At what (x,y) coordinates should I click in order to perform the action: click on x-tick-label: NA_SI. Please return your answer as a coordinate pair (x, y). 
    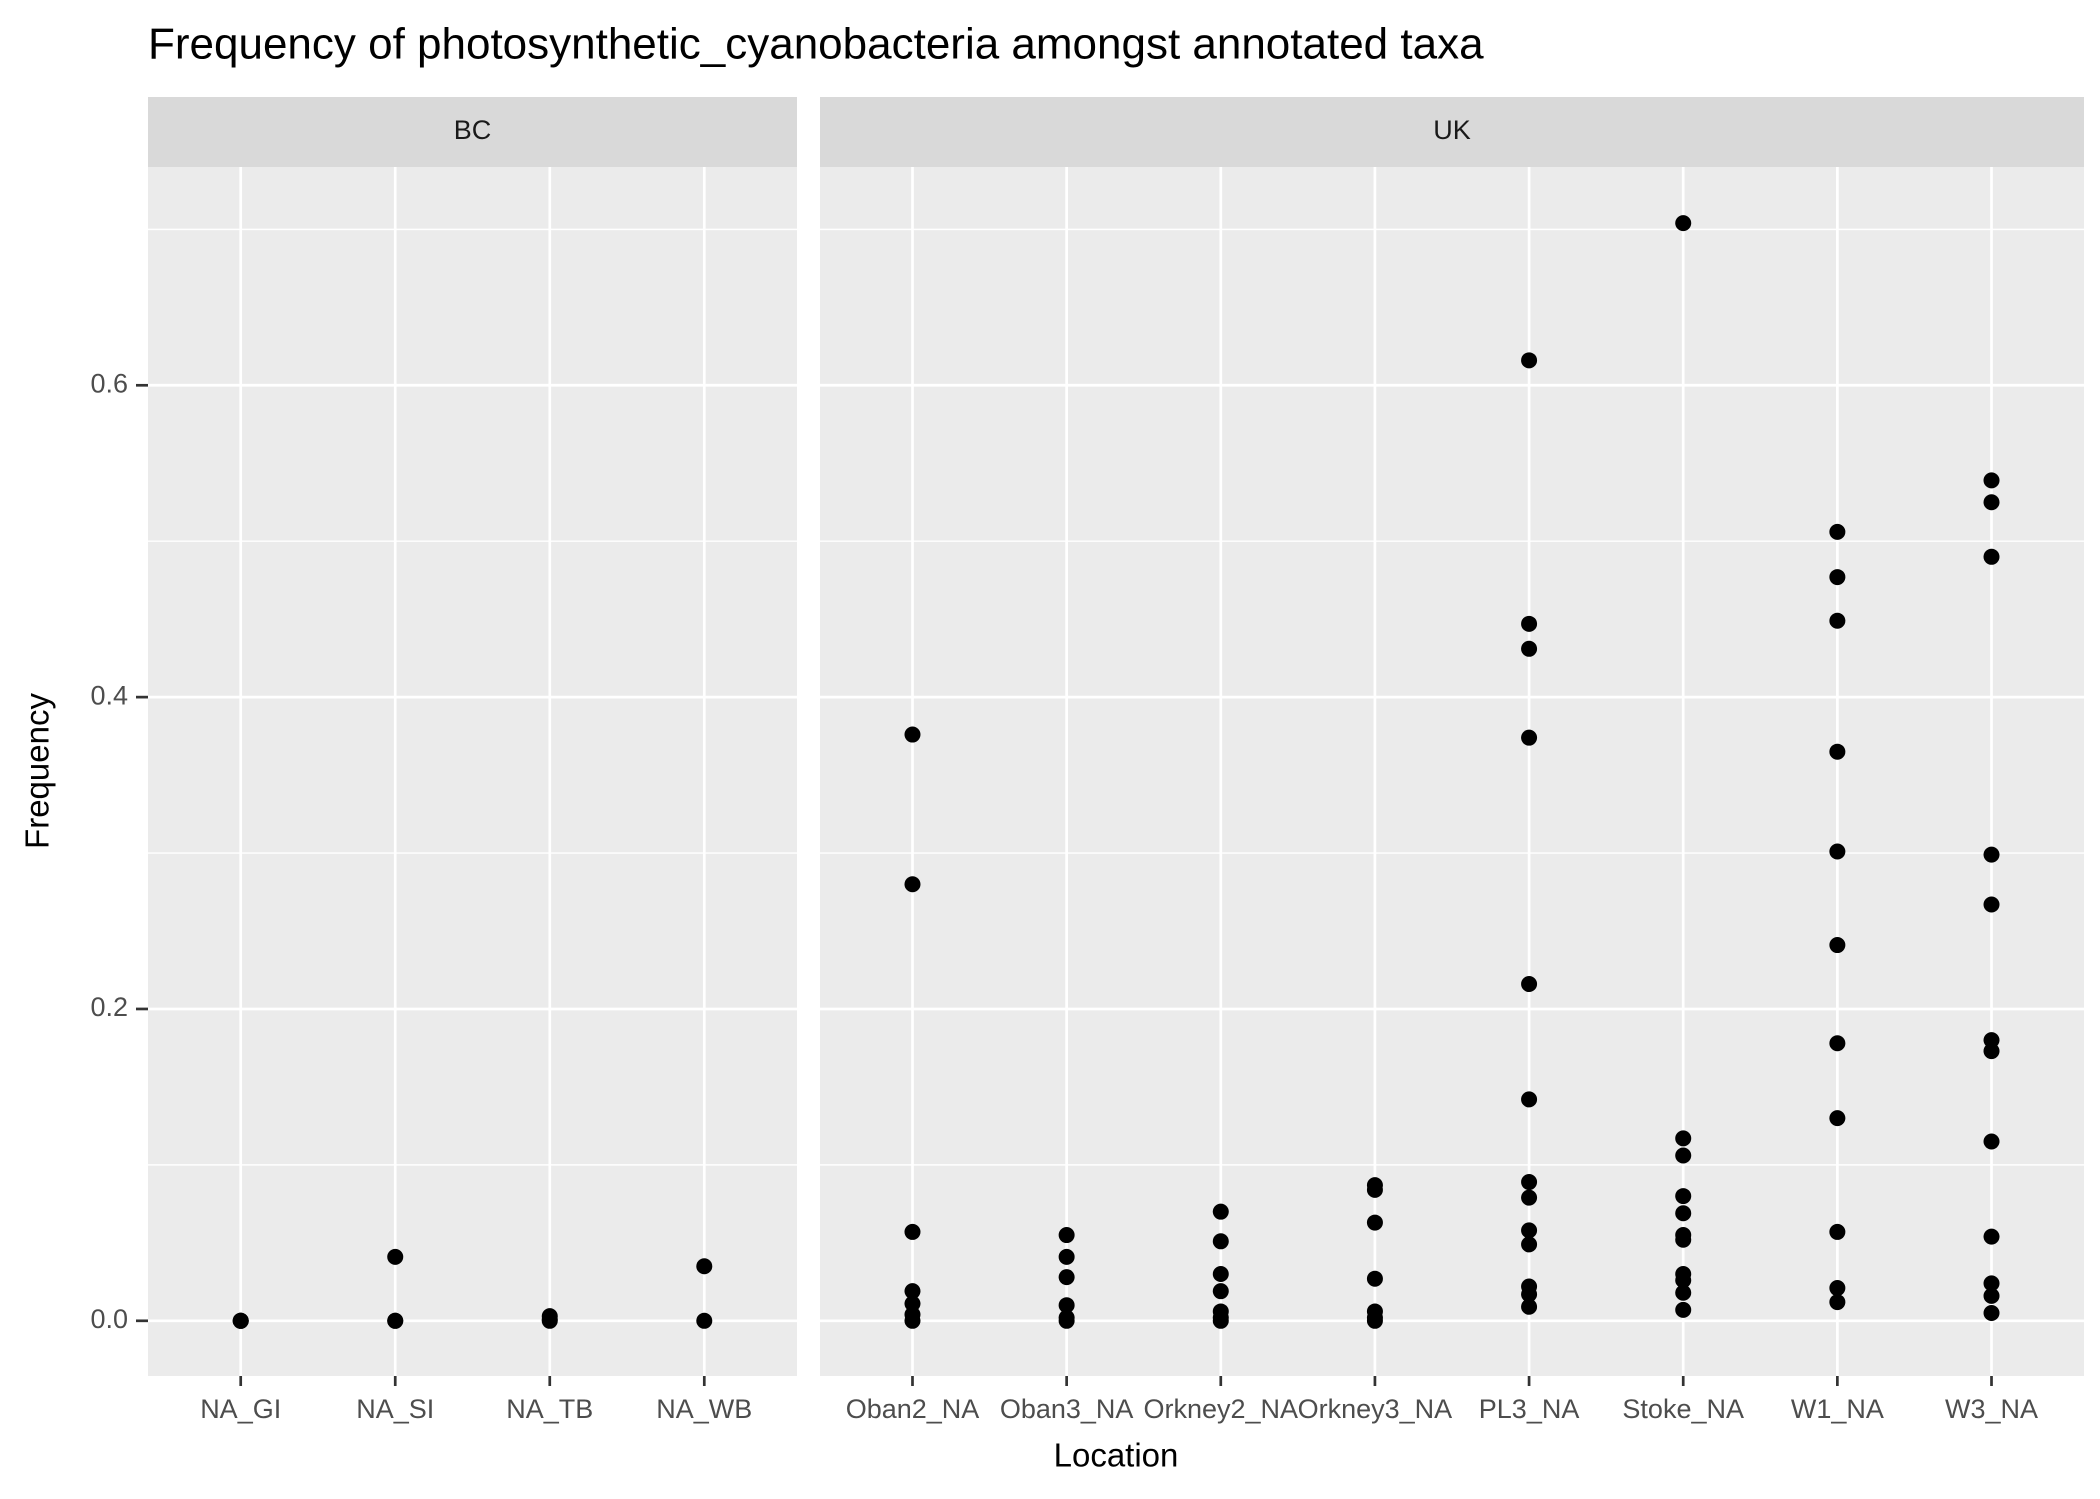
    Looking at the image, I should click on (395, 1409).